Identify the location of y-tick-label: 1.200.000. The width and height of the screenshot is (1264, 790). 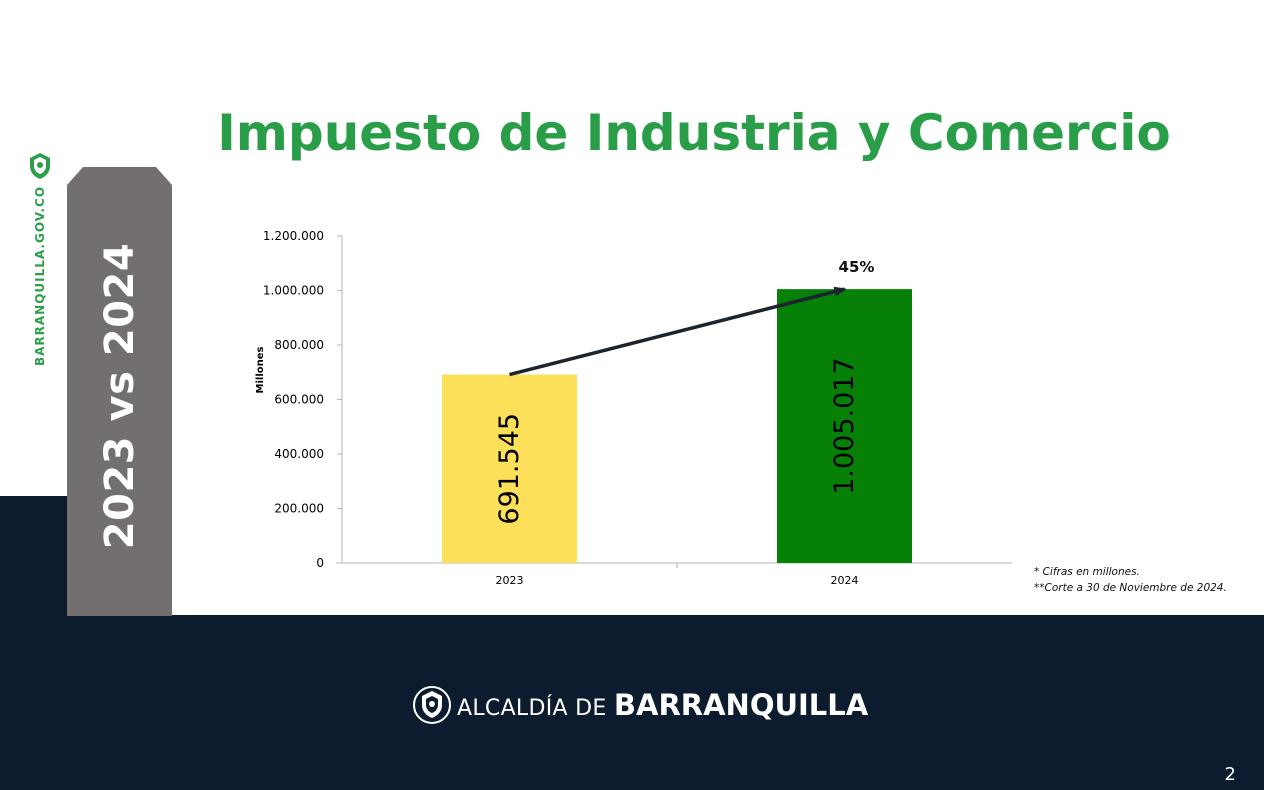
(293, 236).